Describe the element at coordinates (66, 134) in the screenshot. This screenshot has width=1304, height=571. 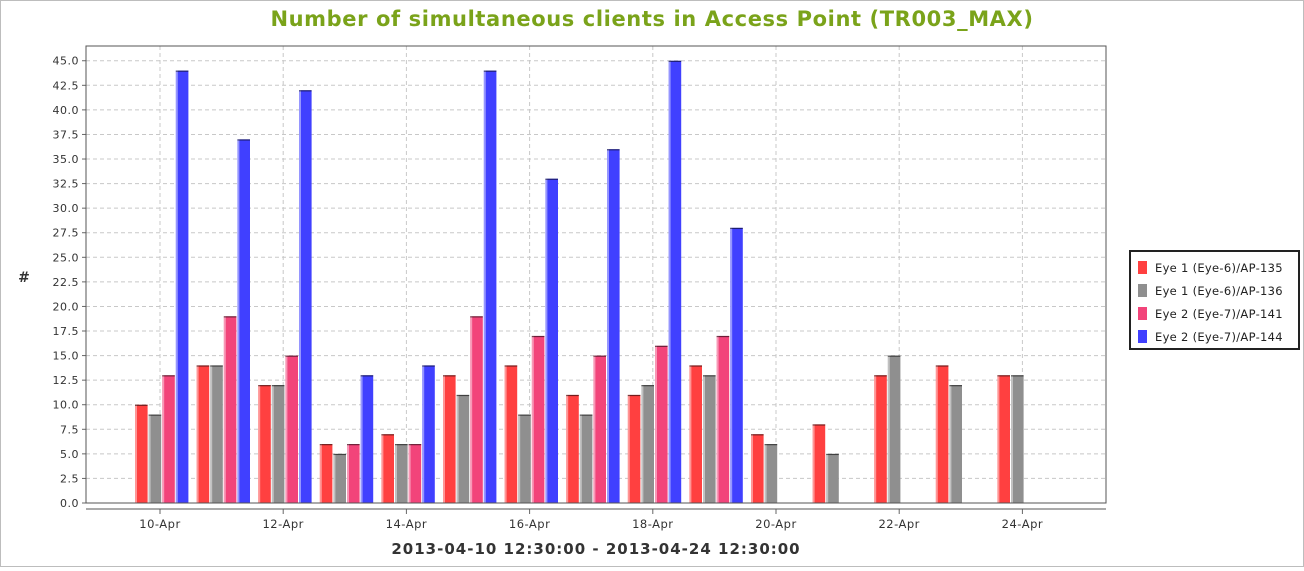
I see `y-tick-label: 37.5` at that location.